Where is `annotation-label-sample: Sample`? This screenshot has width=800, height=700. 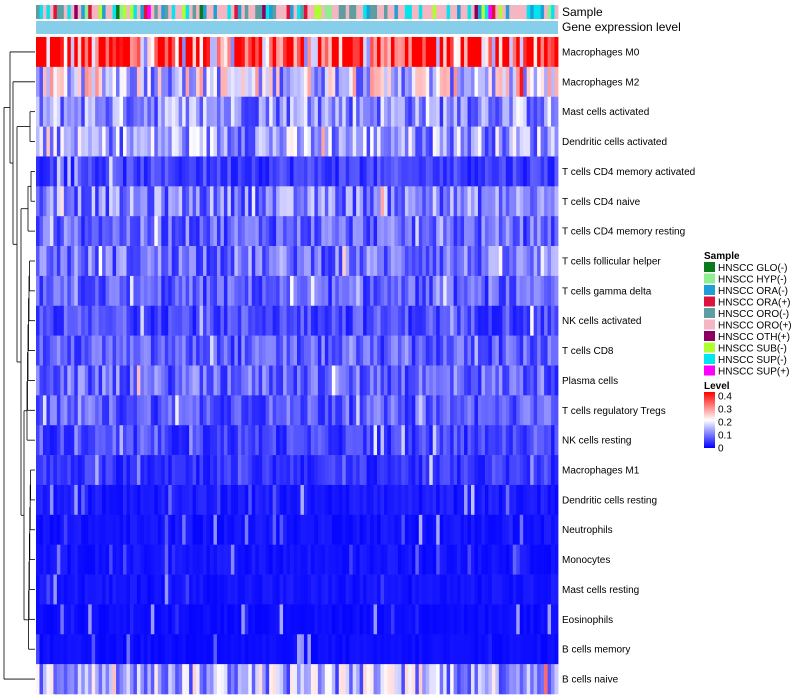
annotation-label-sample: Sample is located at coordinates (582, 12).